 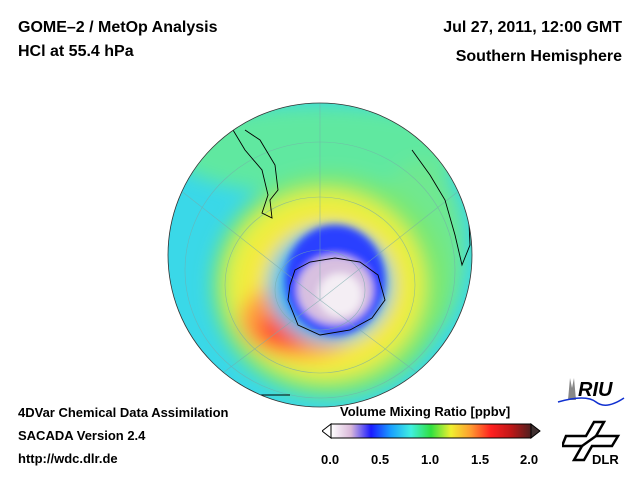 What do you see at coordinates (430, 459) in the screenshot?
I see `tick-label: 1.0` at bounding box center [430, 459].